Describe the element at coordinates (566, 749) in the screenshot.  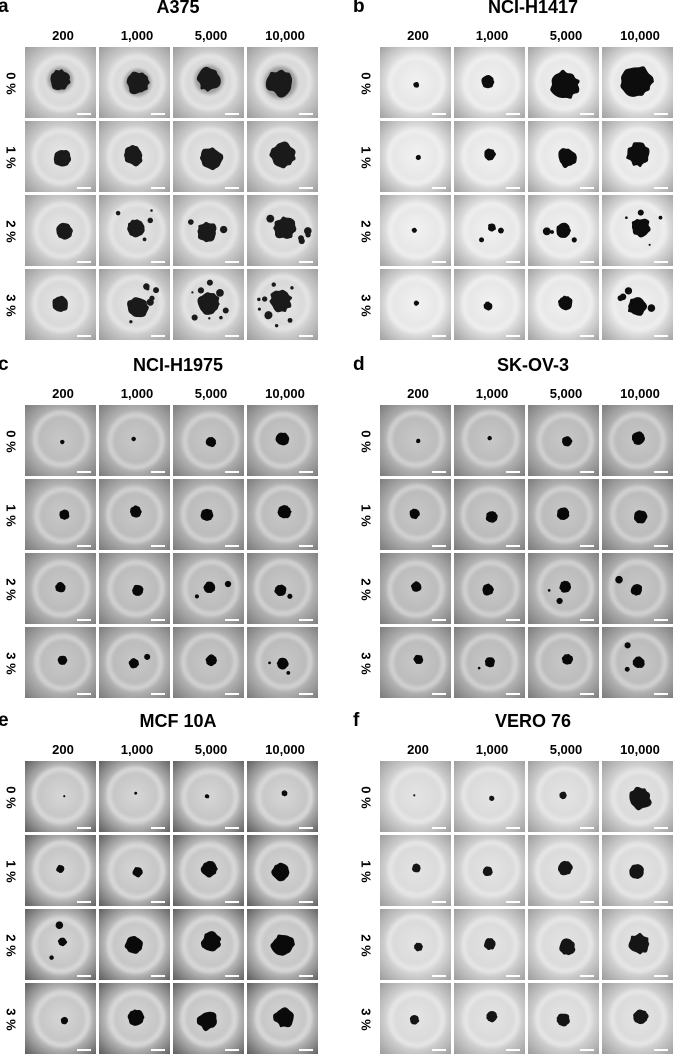
I see `seeding-density-label: 5,000` at that location.